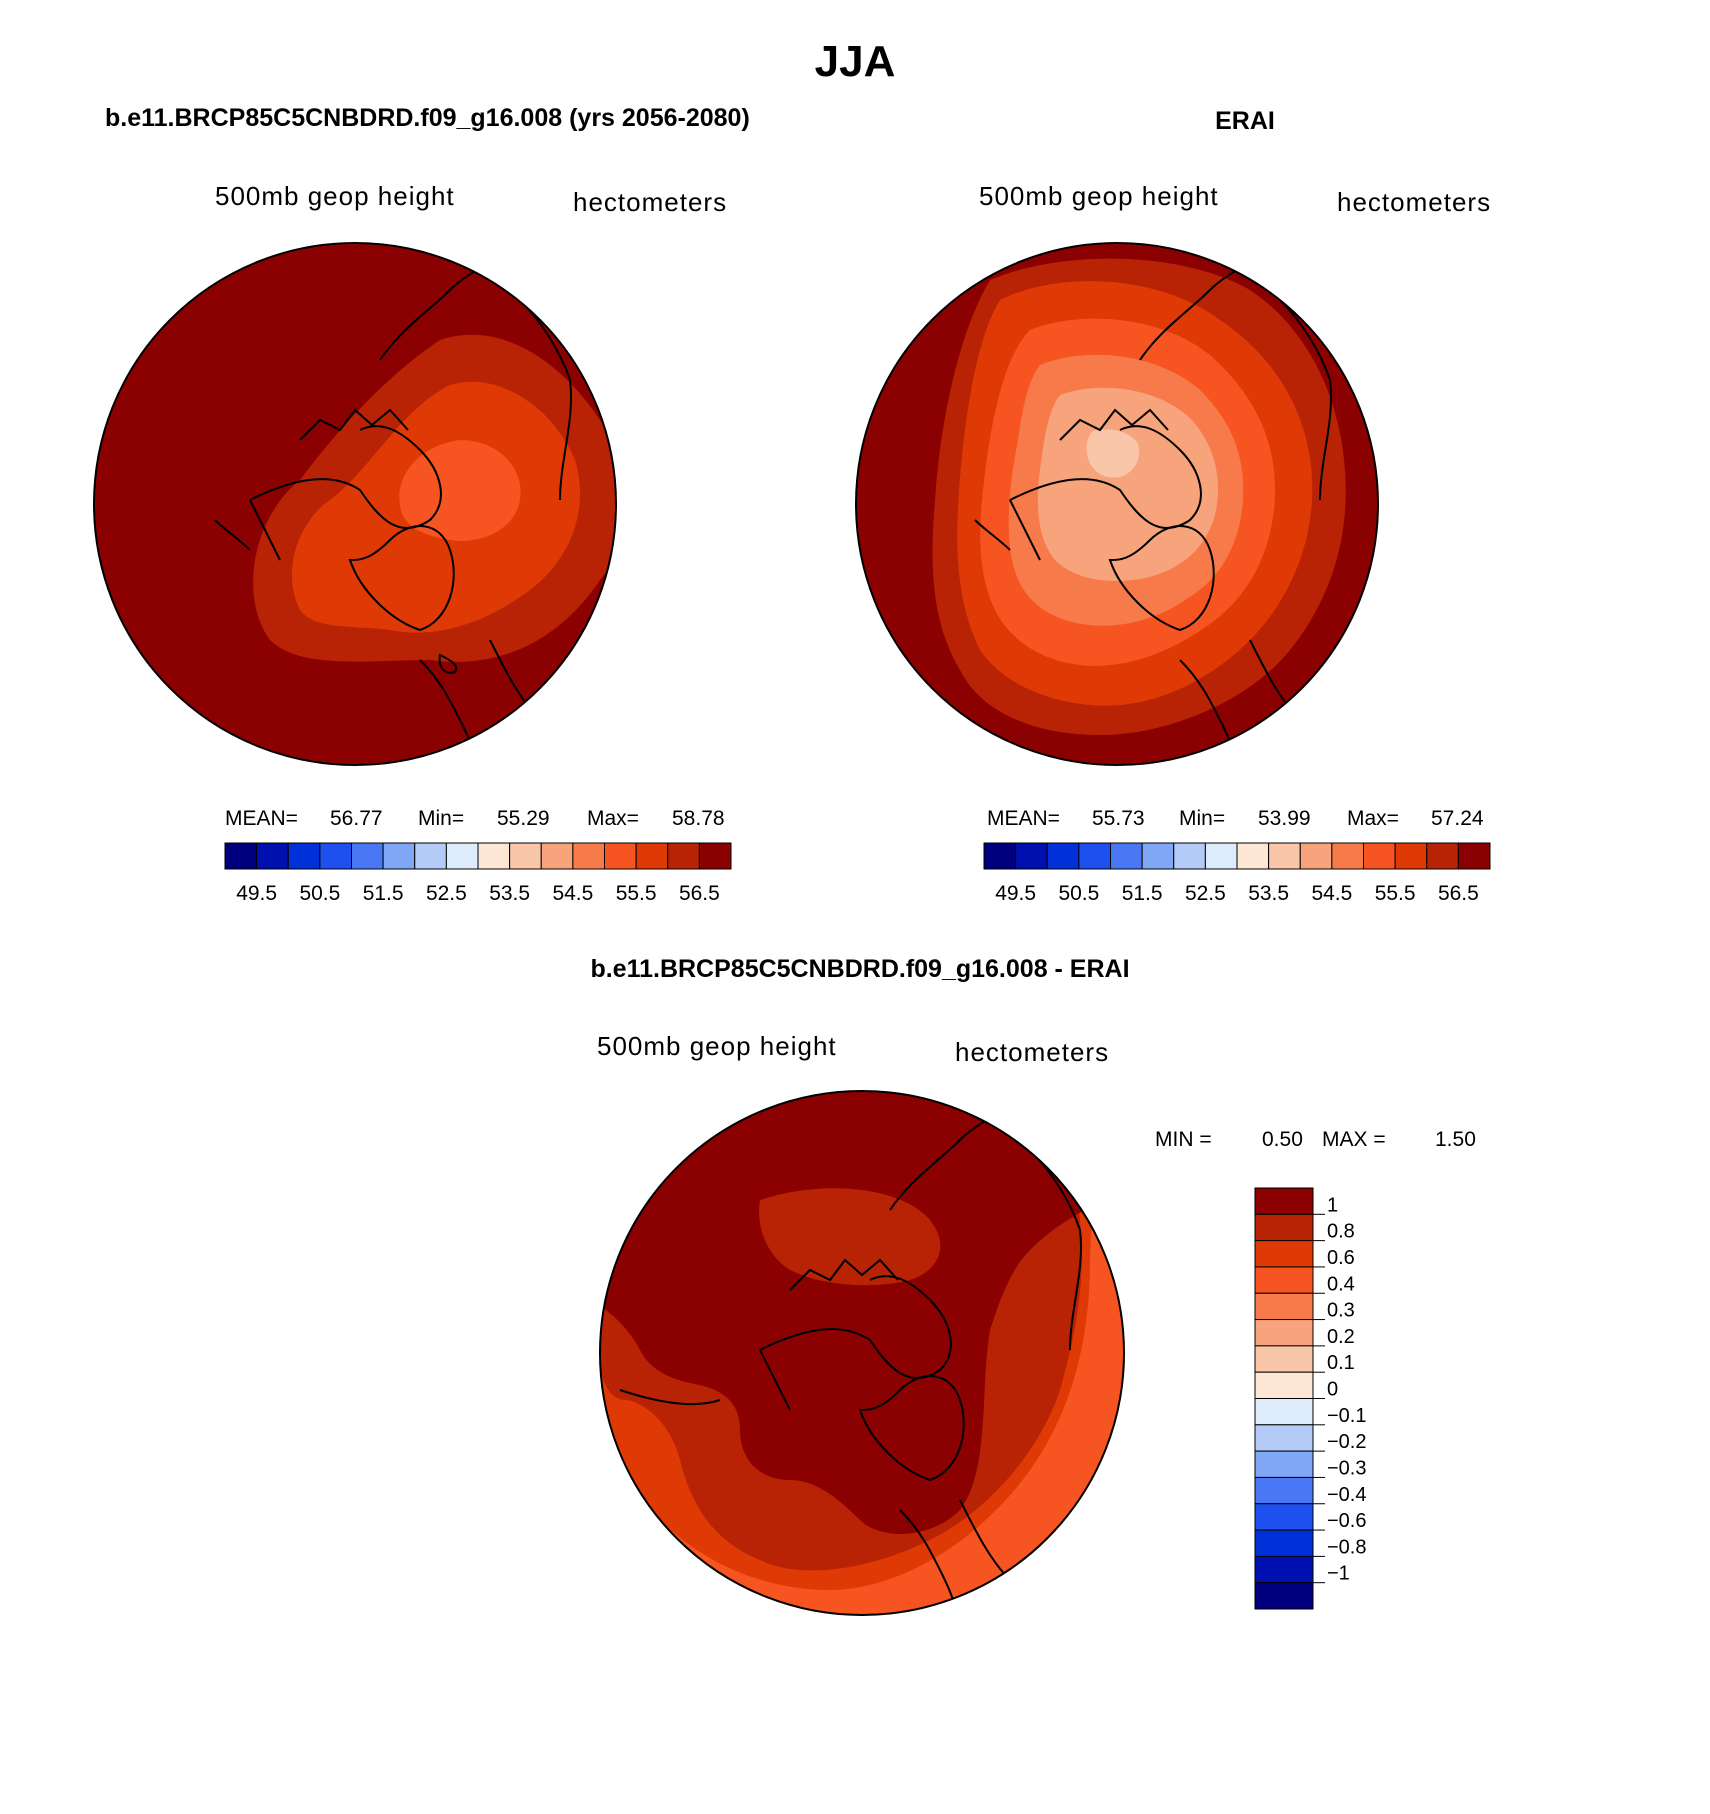 Image resolution: width=1710 pixels, height=1814 pixels. What do you see at coordinates (261, 818) in the screenshot?
I see `mean-label-model: MEAN=` at bounding box center [261, 818].